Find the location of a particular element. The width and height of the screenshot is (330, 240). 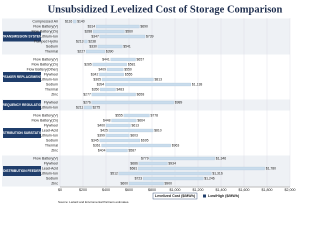

high-label: $238 is located at coordinates (92, 41).